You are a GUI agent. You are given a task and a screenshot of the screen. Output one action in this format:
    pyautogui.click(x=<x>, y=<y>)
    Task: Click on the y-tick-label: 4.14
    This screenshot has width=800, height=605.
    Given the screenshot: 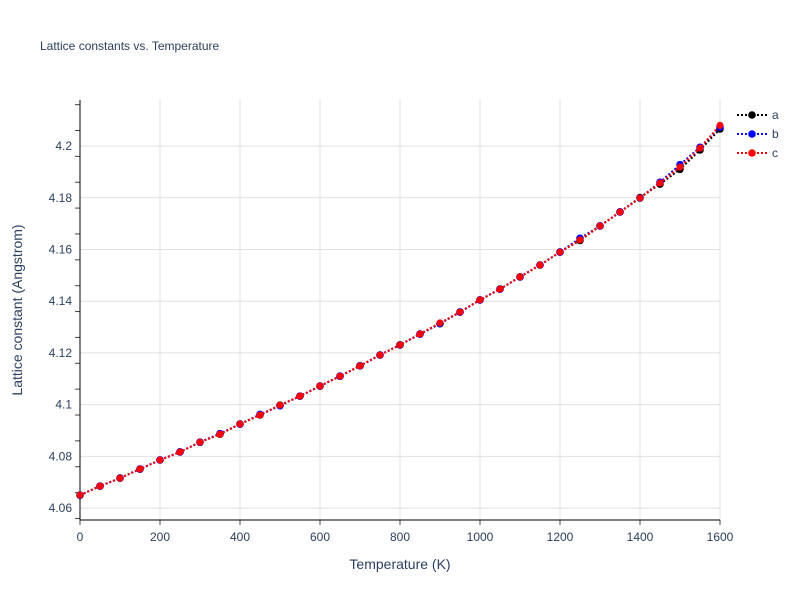 What is the action you would take?
    pyautogui.click(x=61, y=301)
    